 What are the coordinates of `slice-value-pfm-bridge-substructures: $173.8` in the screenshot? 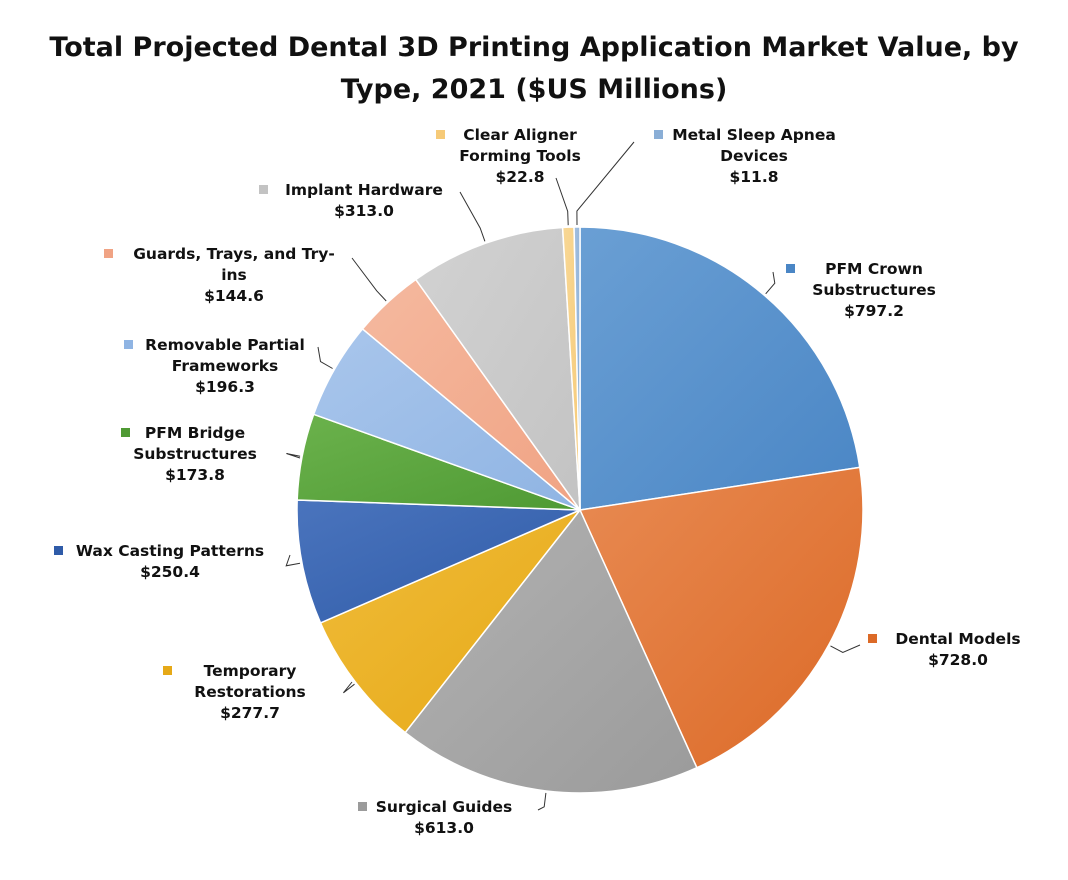 It's located at (195, 475).